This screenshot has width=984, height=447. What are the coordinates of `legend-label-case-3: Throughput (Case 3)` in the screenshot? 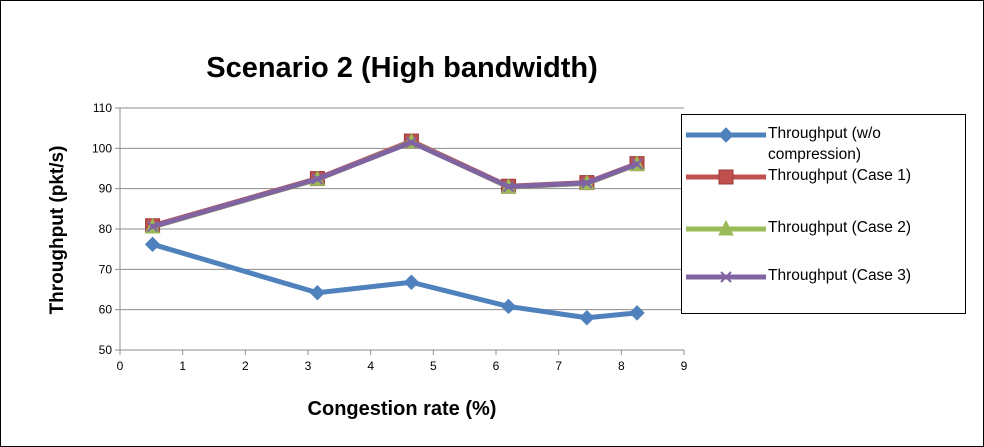 It's located at (840, 275).